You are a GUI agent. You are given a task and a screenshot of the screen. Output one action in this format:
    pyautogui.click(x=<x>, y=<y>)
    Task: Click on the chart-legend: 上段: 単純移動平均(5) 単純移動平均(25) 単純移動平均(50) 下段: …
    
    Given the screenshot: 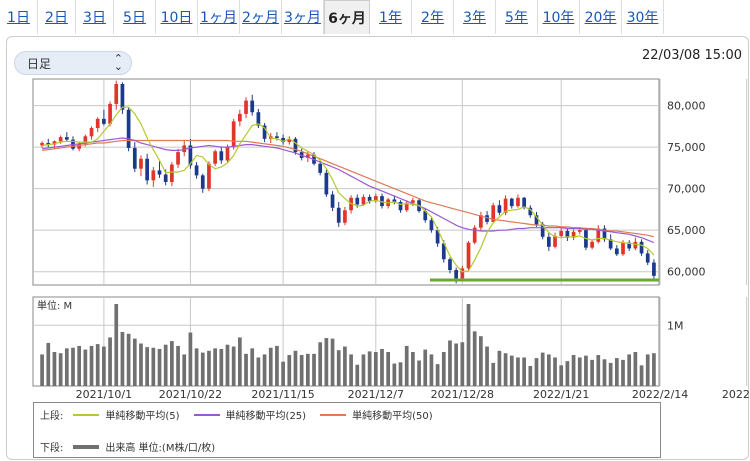 What is the action you would take?
    pyautogui.click(x=347, y=430)
    